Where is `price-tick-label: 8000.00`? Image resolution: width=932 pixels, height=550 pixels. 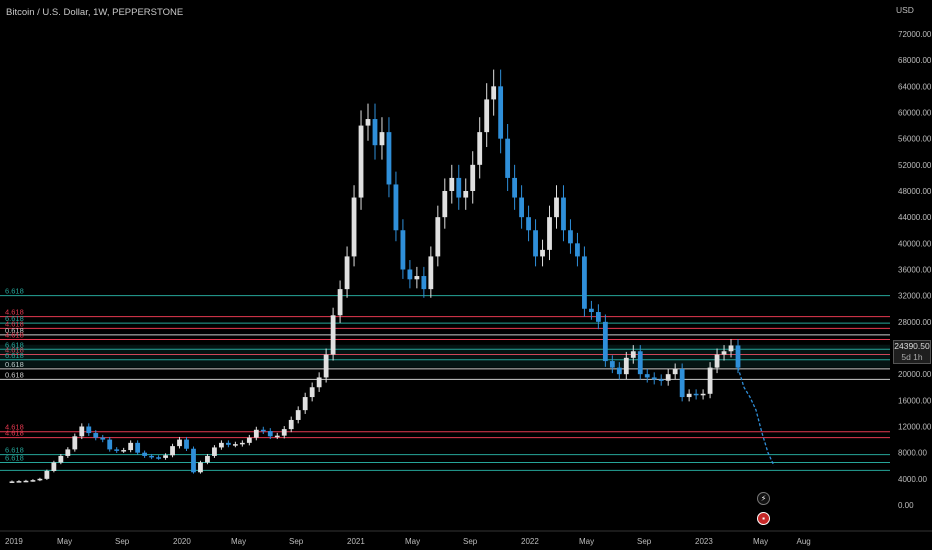
price-tick-label: 8000.00 is located at coordinates (912, 453).